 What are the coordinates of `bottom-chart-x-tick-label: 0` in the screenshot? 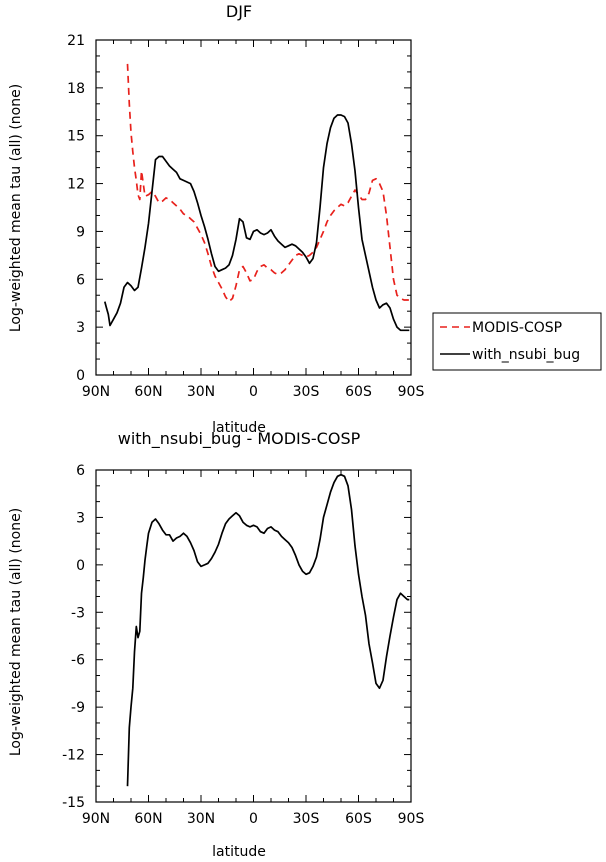 It's located at (253, 819).